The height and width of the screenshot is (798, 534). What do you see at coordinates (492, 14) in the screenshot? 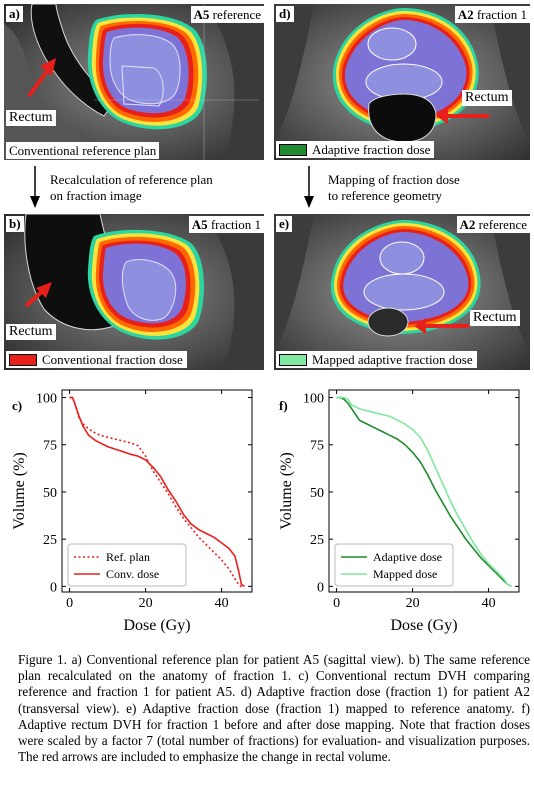
I see `panel-d-title: A2 fraction 1` at bounding box center [492, 14].